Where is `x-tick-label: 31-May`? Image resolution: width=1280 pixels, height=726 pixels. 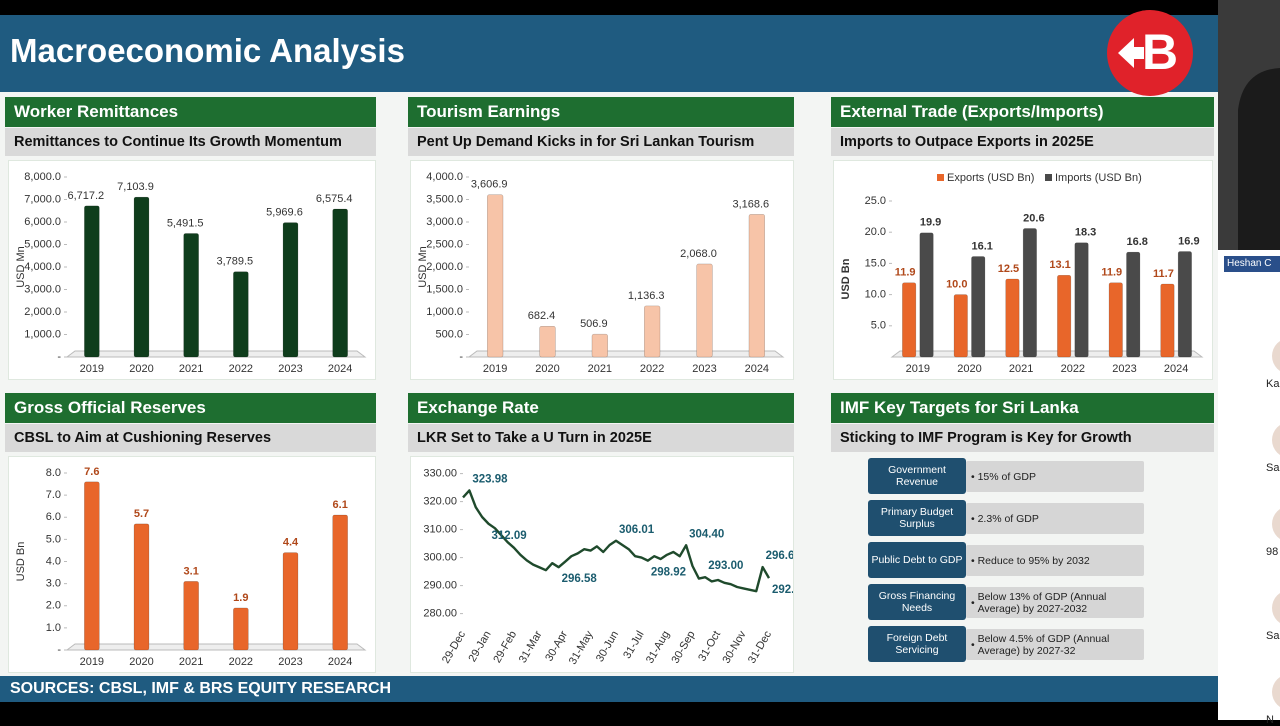
x-tick-label: 31-May is located at coordinates (581, 648).